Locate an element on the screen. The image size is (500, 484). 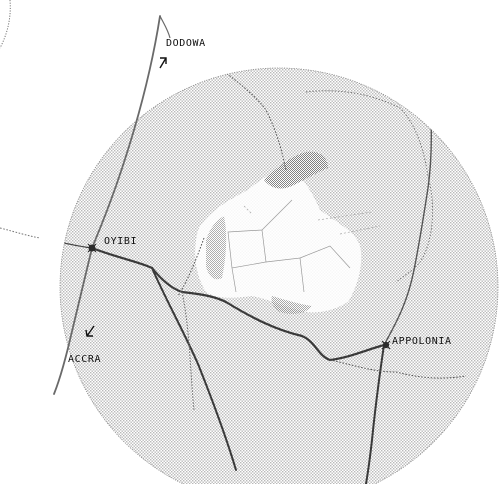
label-appolonia: APPOLONIA is located at coordinates (422, 341).